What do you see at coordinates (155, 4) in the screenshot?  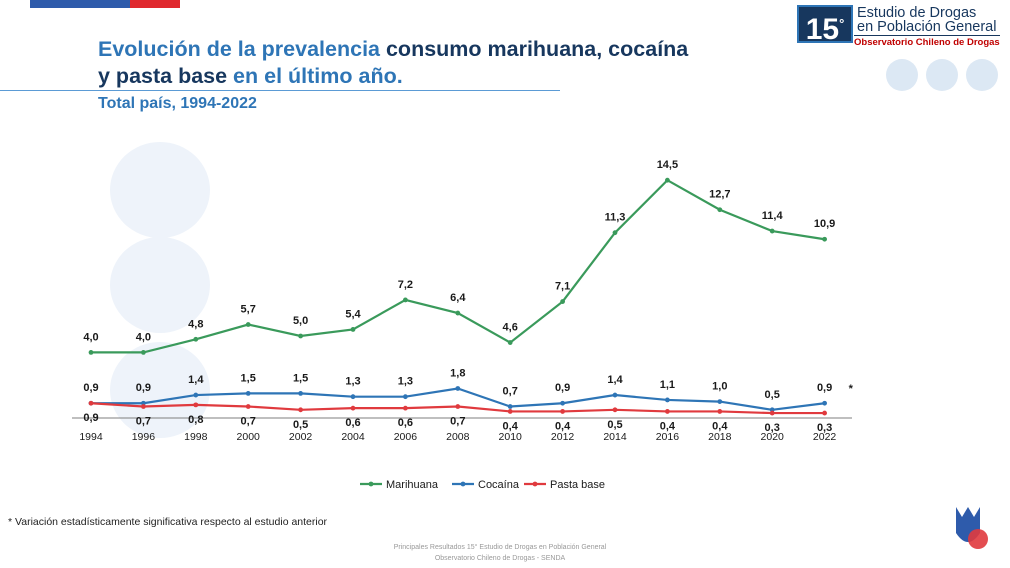 I see `flag-bar-red` at bounding box center [155, 4].